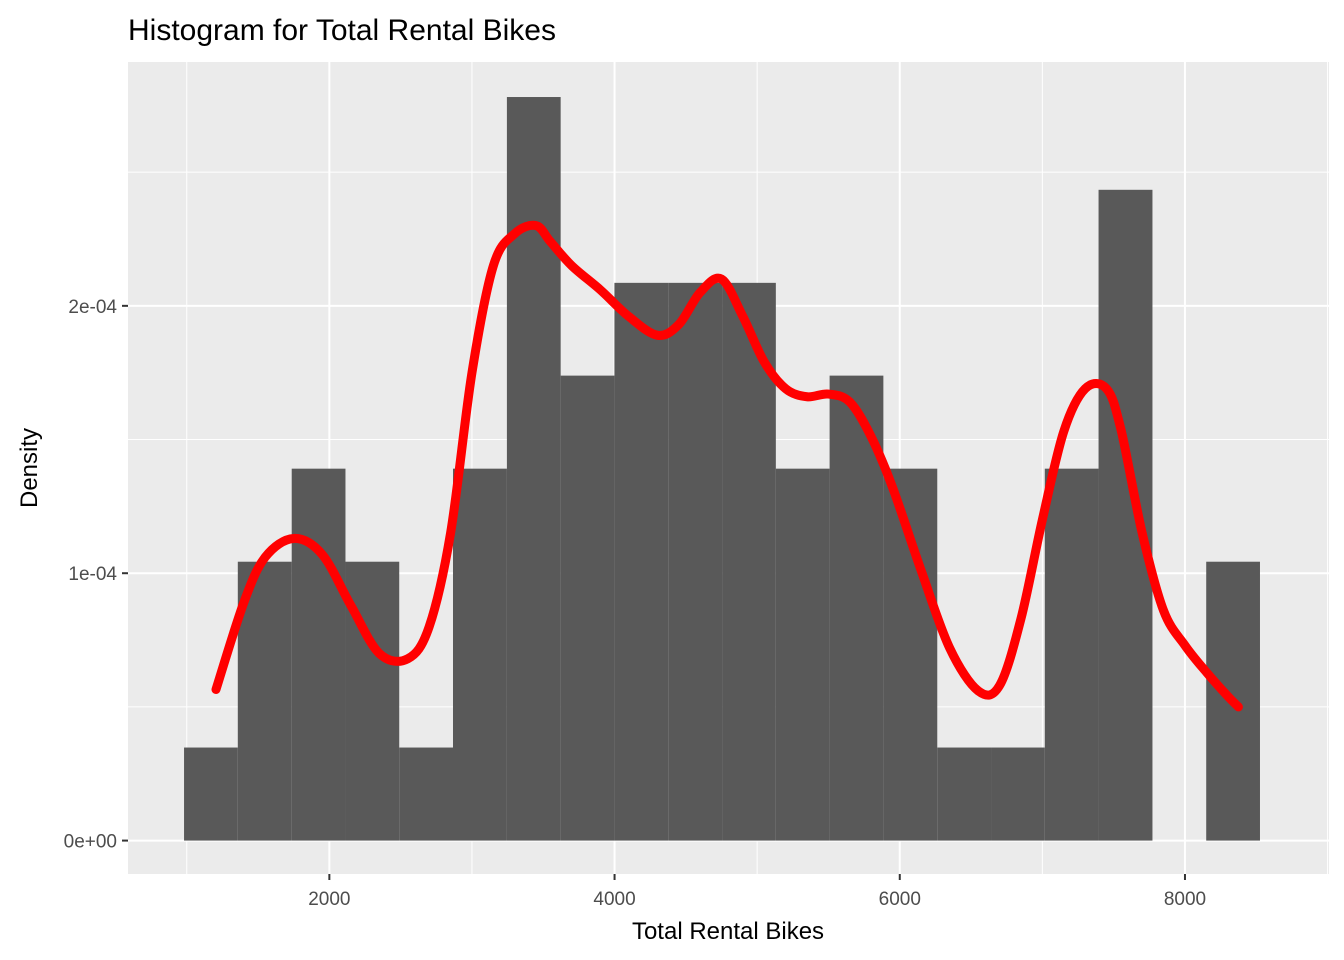 The width and height of the screenshot is (1344, 960). What do you see at coordinates (614, 899) in the screenshot?
I see `x-tick-label: 4000` at bounding box center [614, 899].